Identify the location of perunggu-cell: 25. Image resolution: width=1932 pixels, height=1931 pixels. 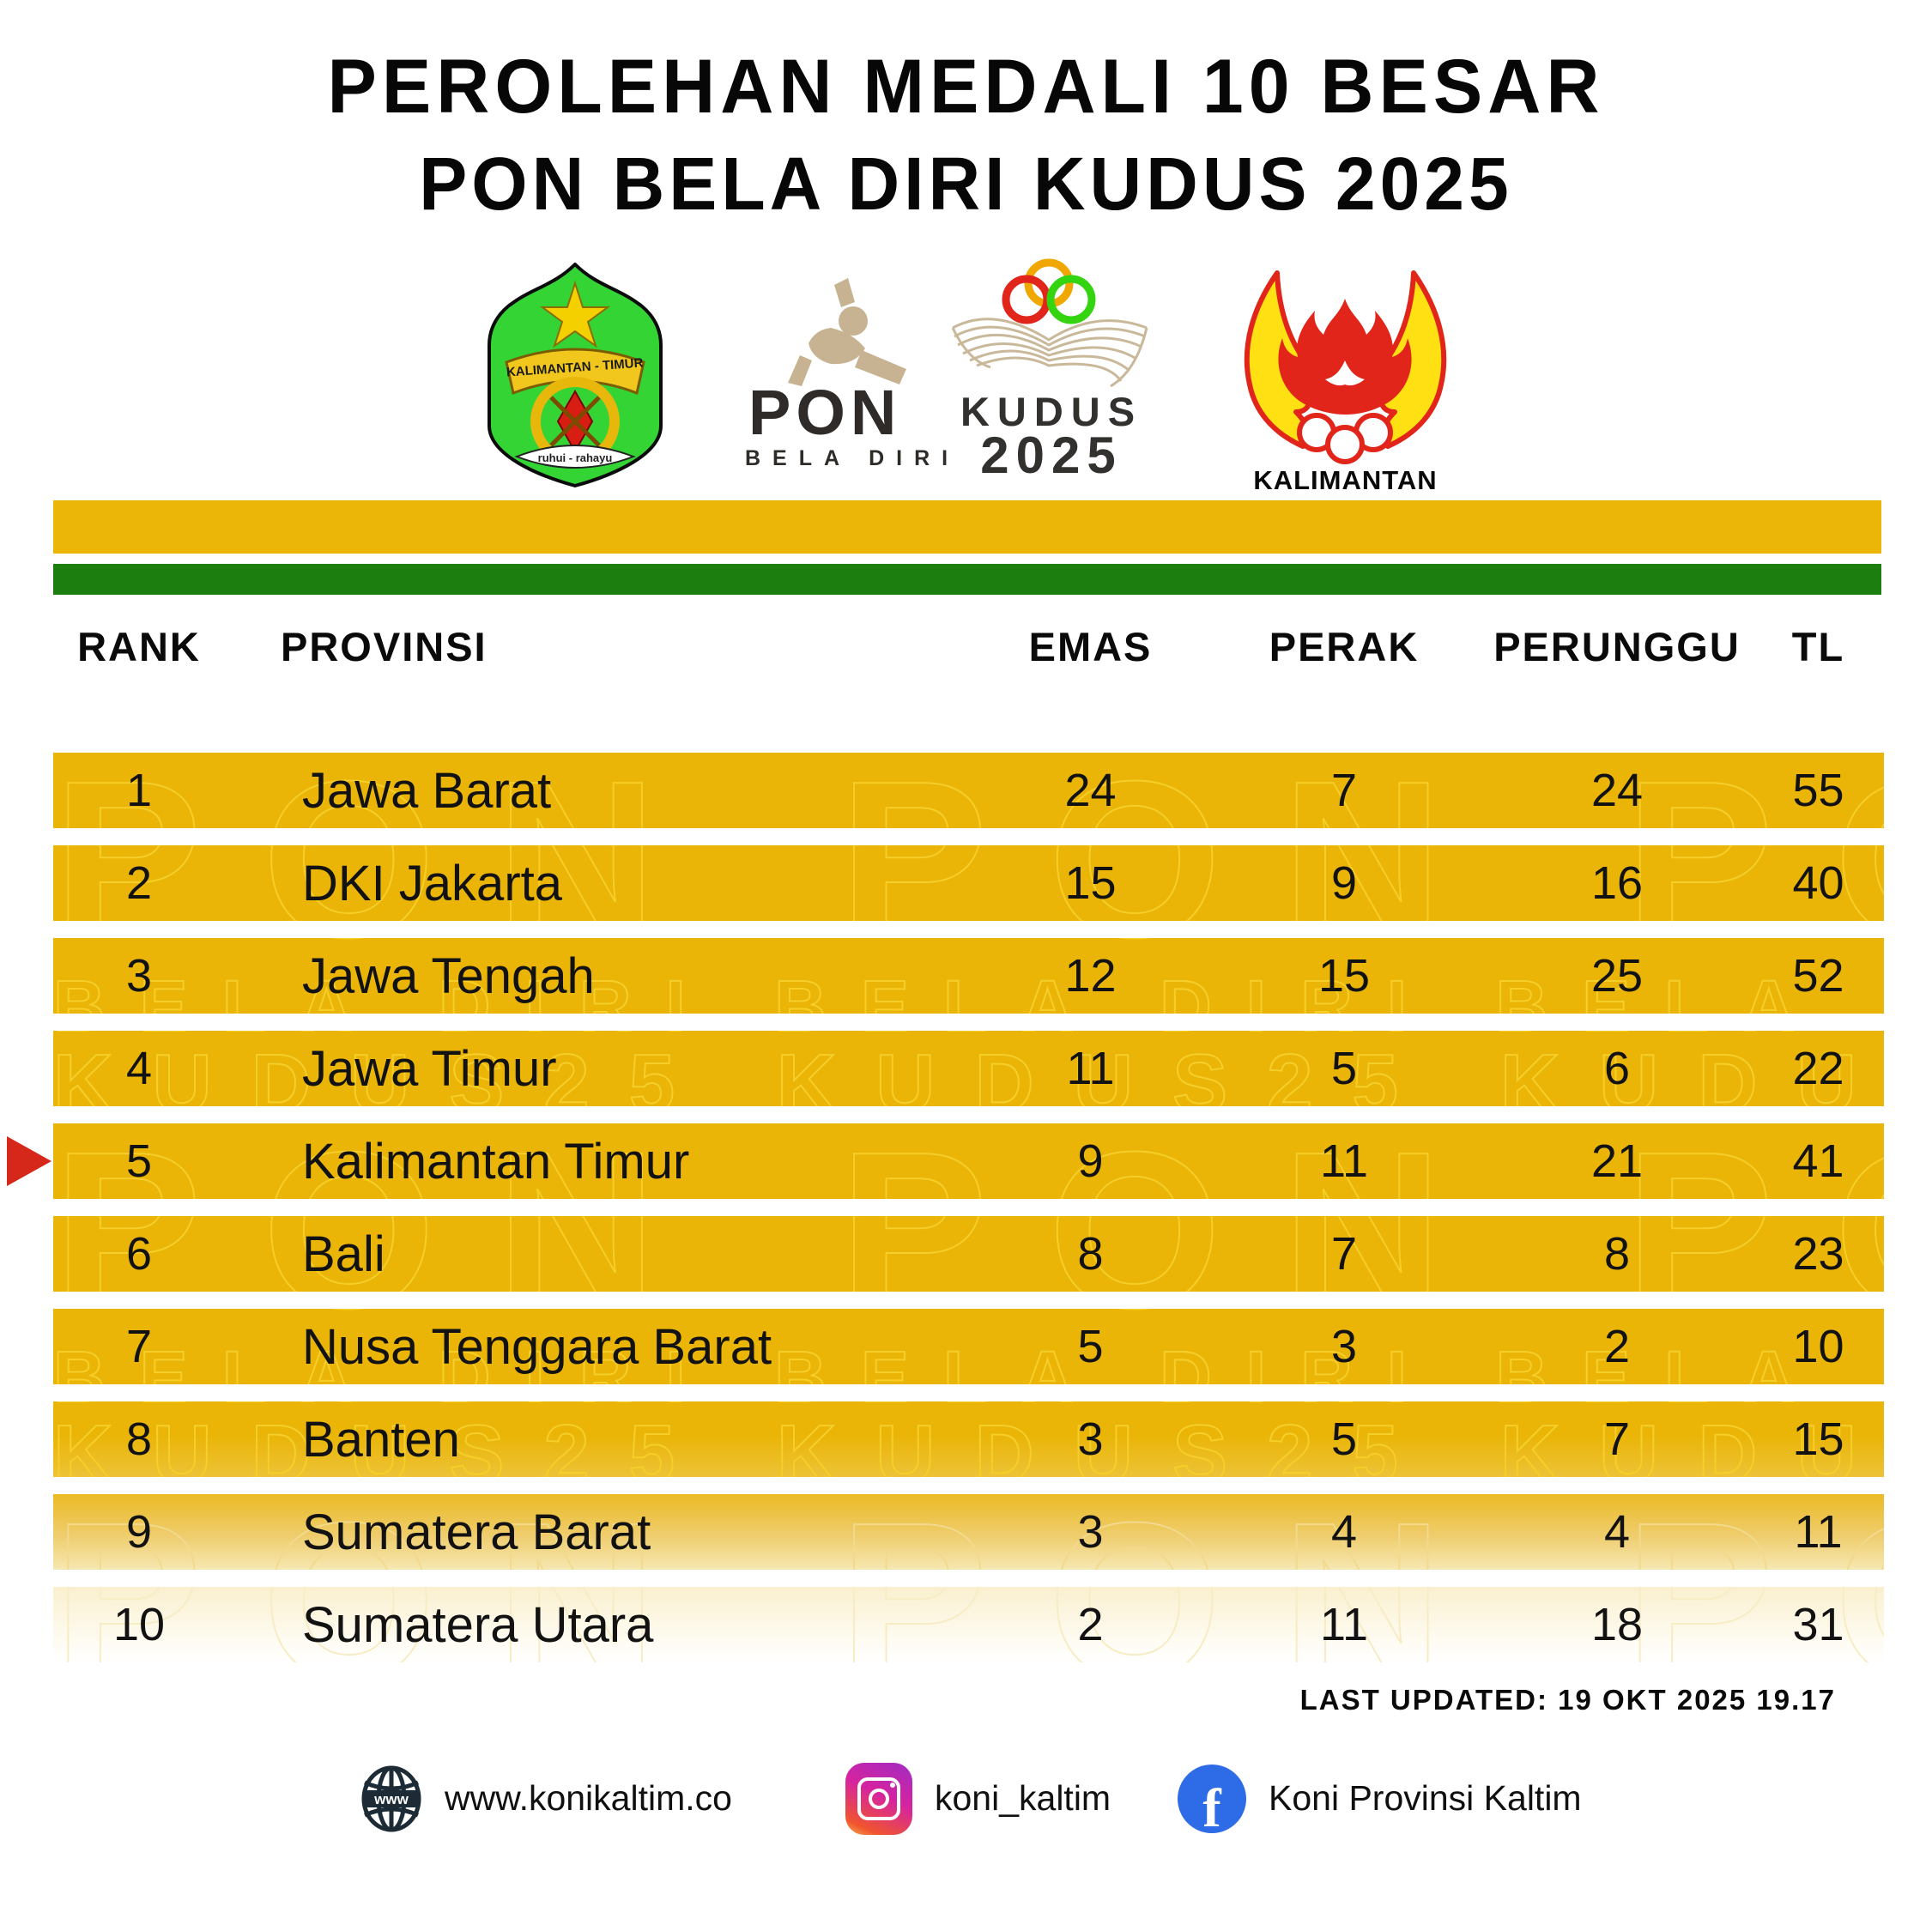
(1617, 976).